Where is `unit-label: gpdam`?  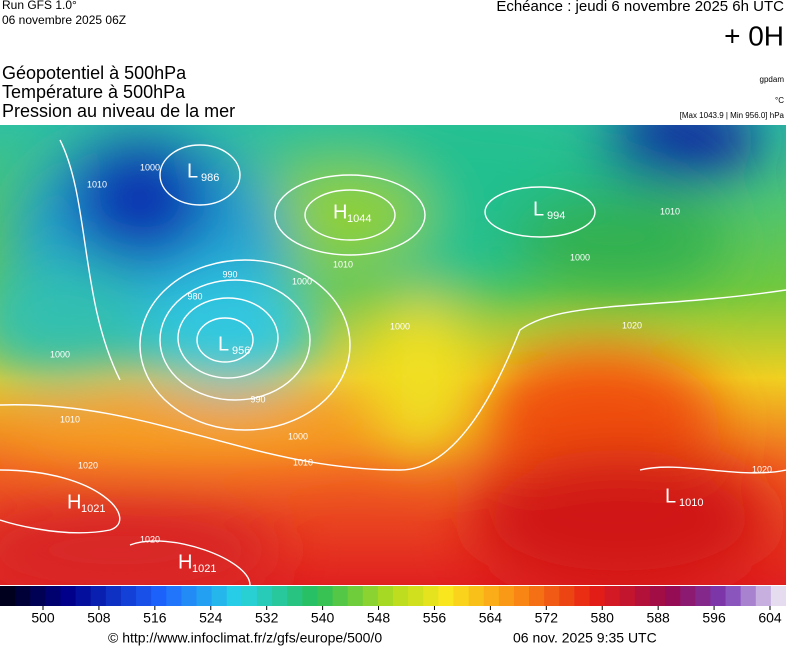
unit-label: gpdam is located at coordinates (772, 79).